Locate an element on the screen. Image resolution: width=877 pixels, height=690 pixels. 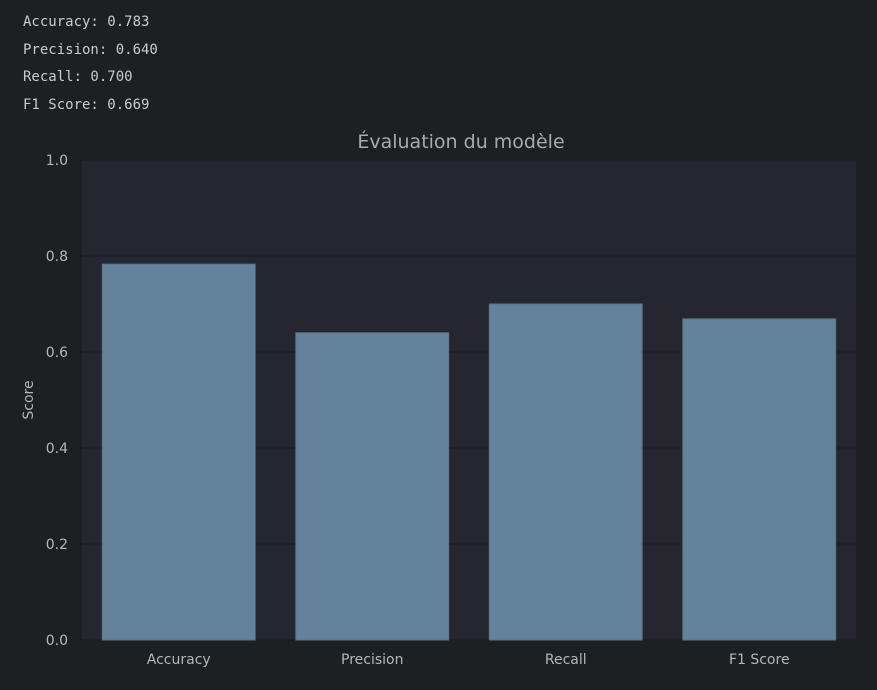
chart-title: Évaluation du modèle is located at coordinates (460, 141).